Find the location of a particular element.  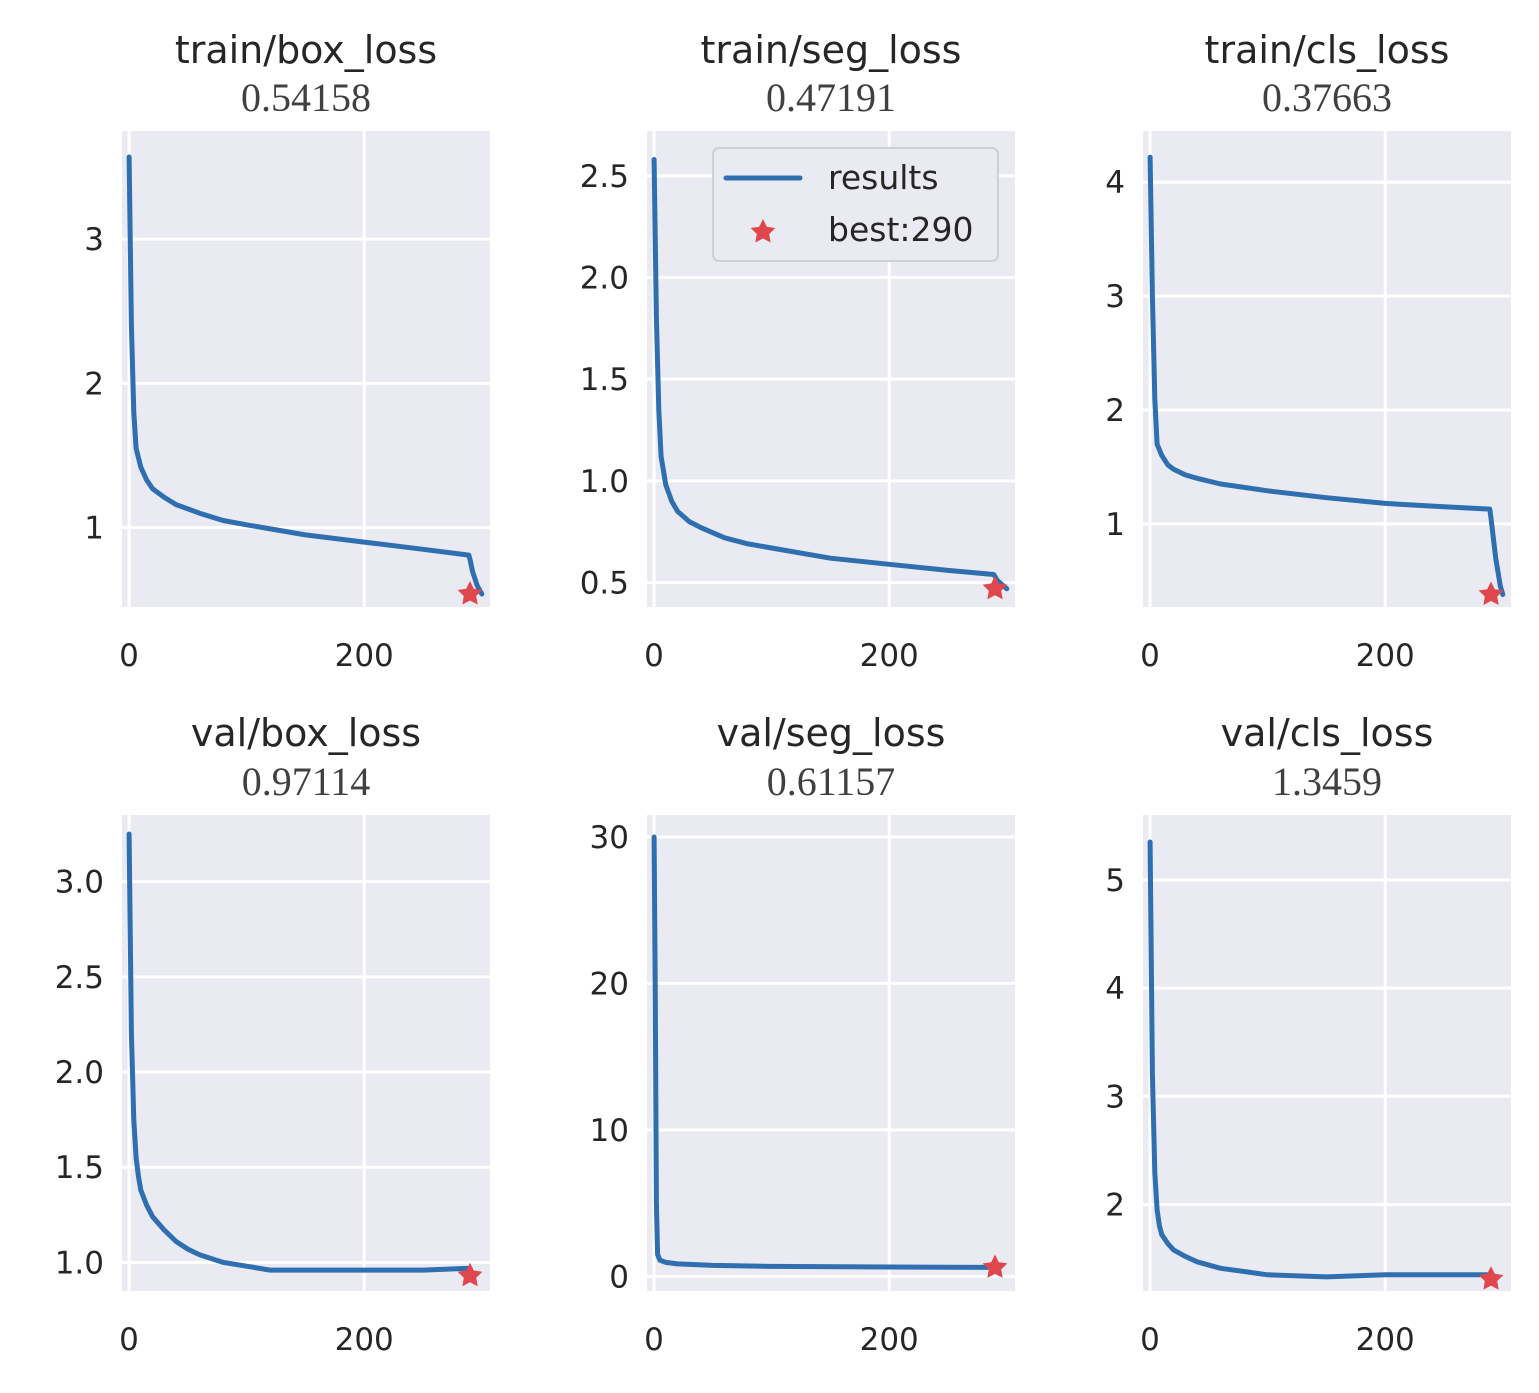

chart-title: val/box_loss is located at coordinates (306, 733).